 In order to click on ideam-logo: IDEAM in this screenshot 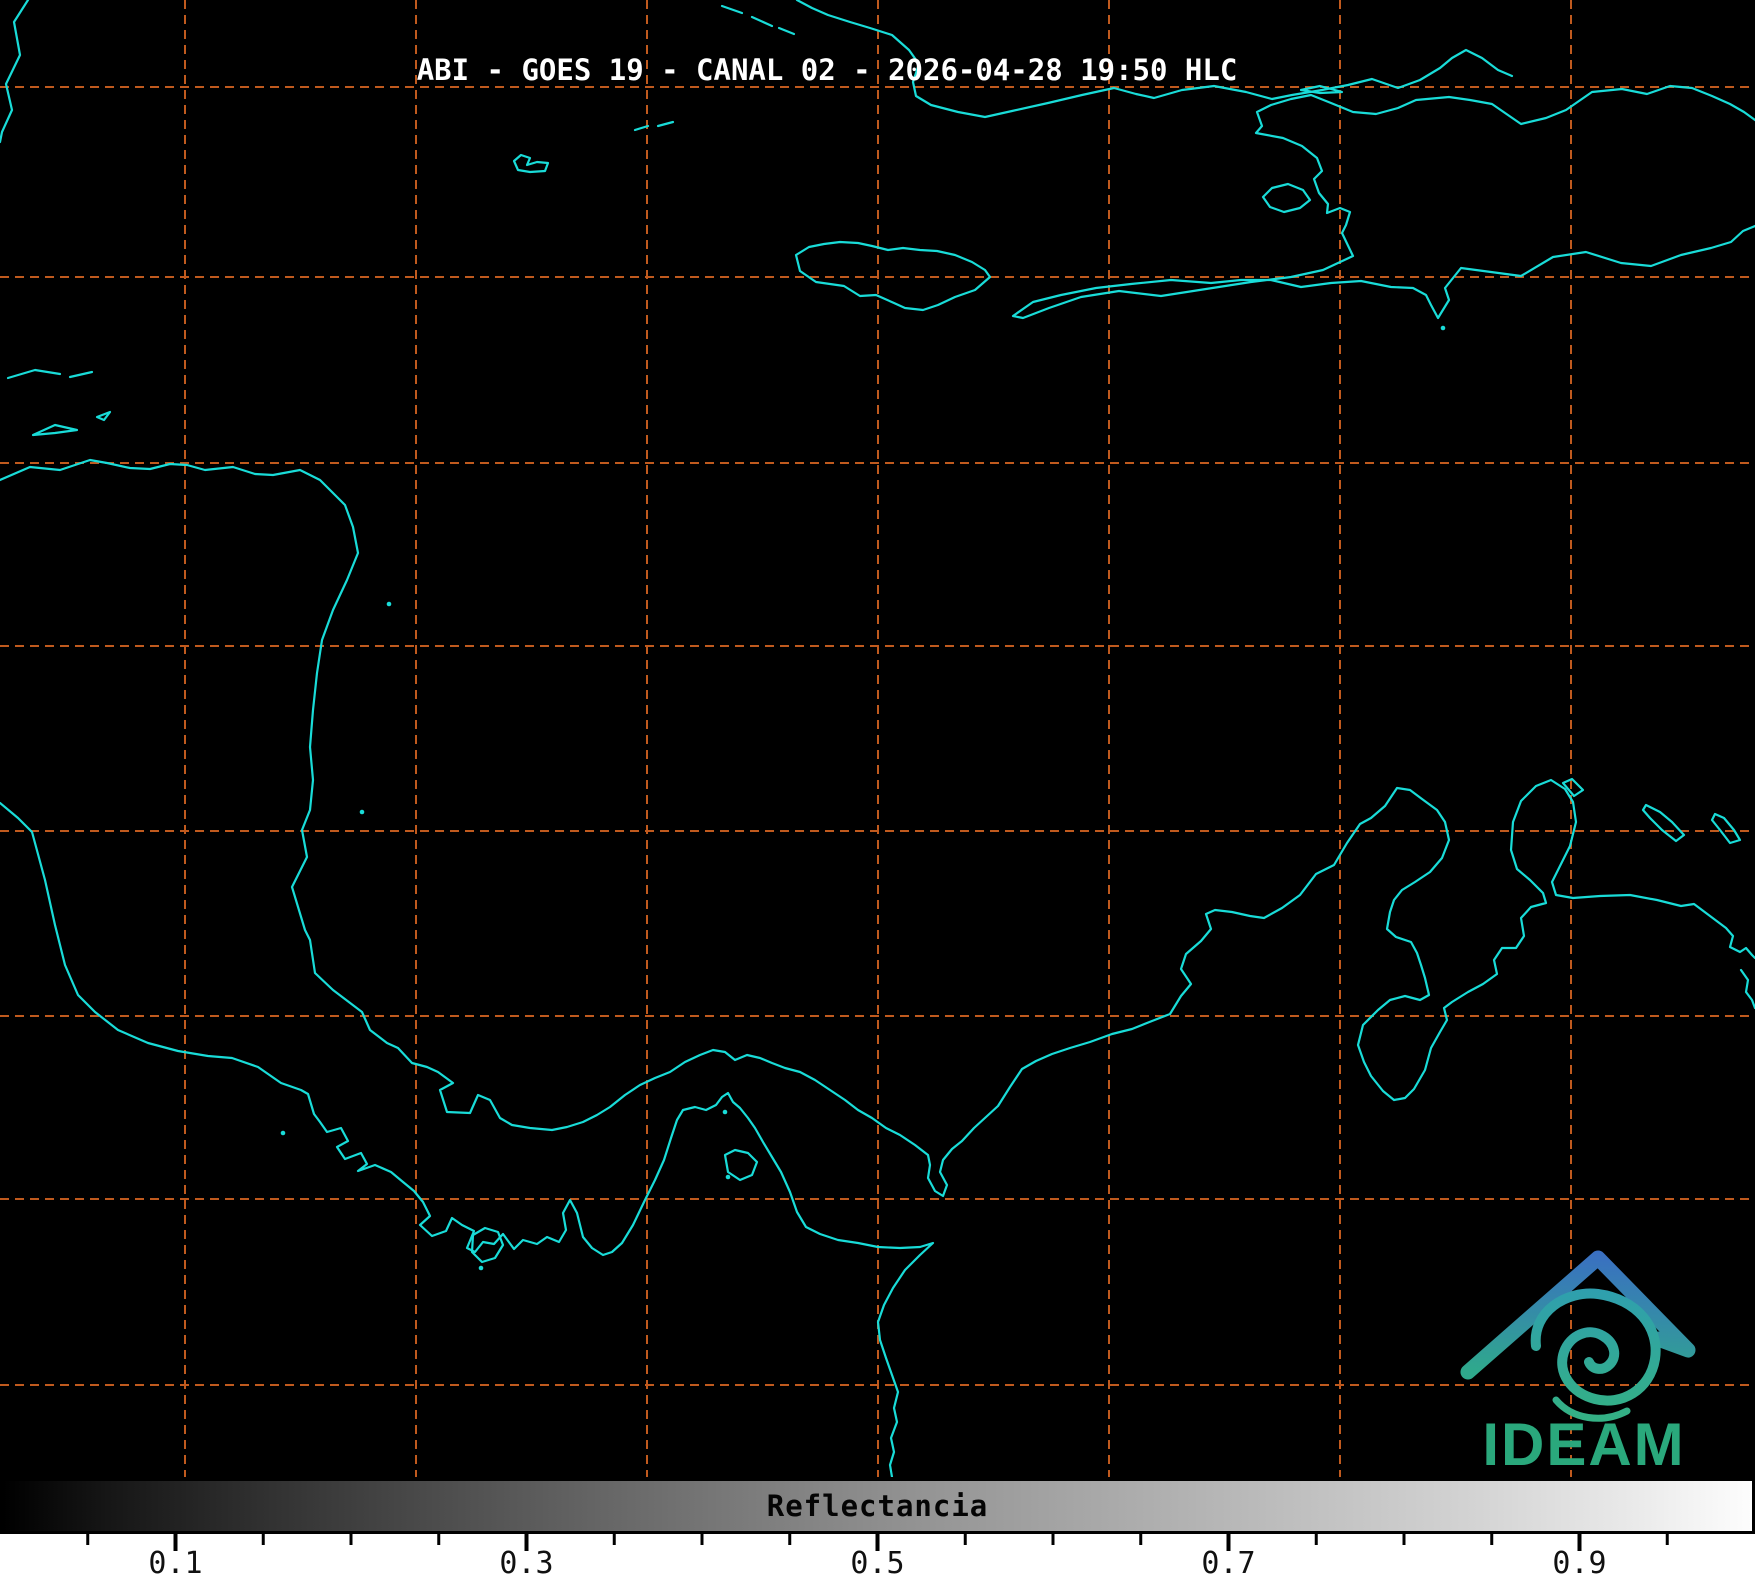, I will do `click(1578, 1363)`.